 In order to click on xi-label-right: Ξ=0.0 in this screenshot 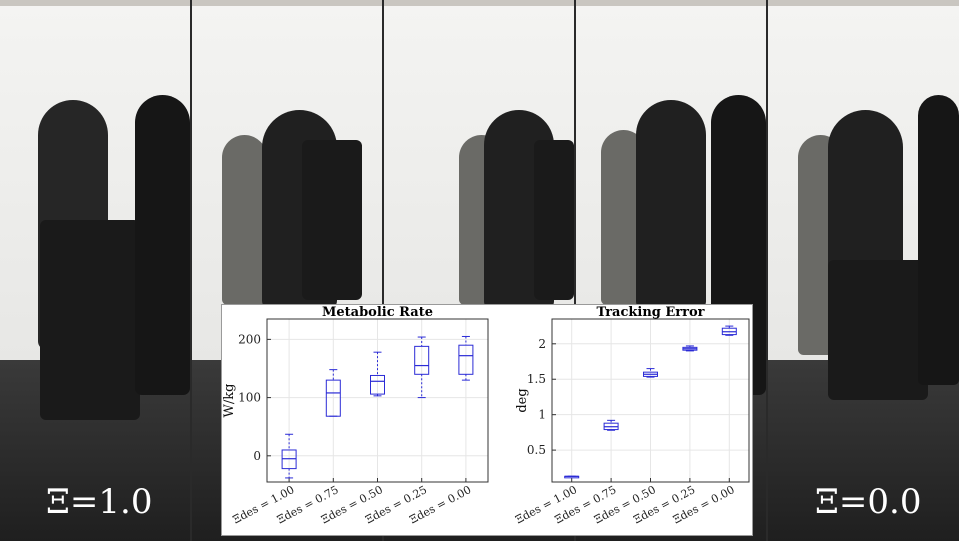, I will do `click(868, 502)`.